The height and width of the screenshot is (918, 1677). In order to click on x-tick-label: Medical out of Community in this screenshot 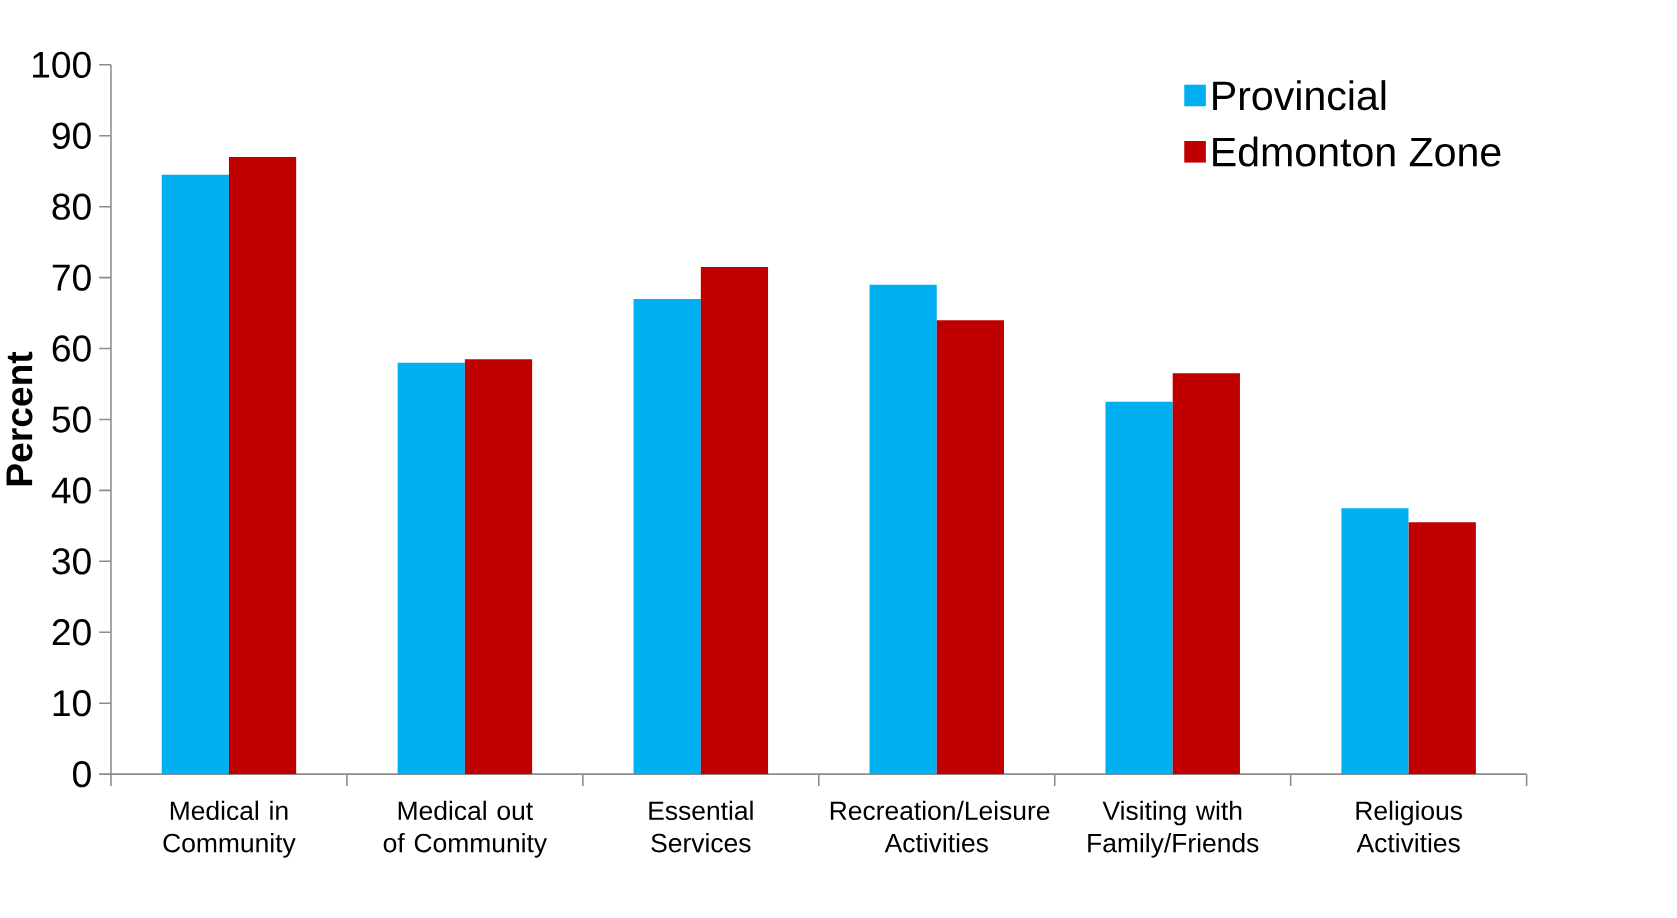, I will do `click(465, 829)`.